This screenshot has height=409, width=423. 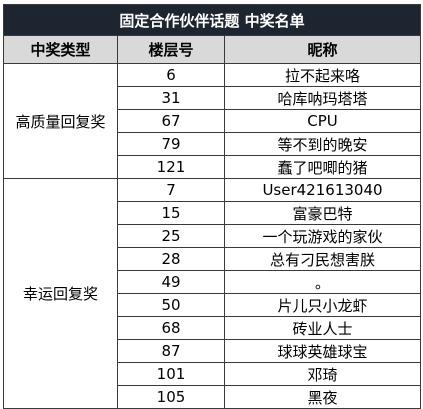 I want to click on table-row: 28 总有刁民想害朕, so click(x=212, y=259).